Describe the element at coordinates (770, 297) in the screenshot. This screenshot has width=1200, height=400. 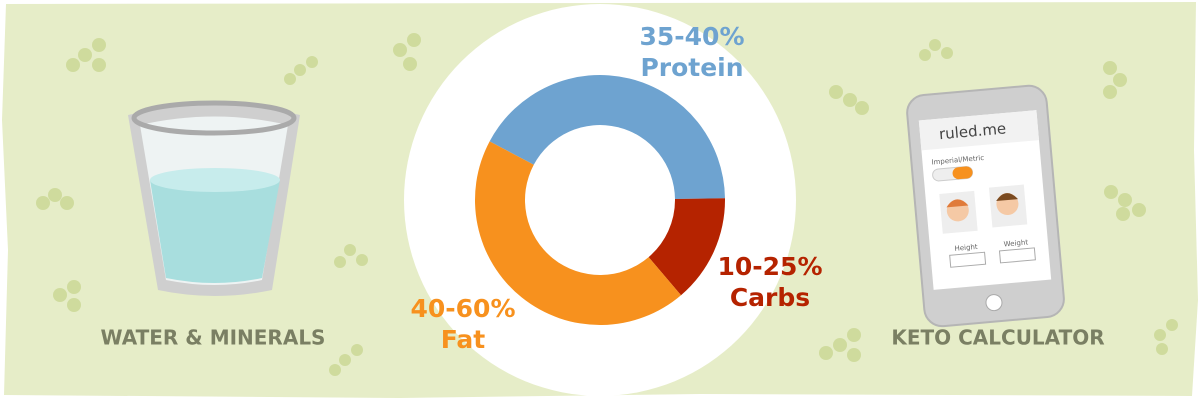
I see `segment-name: Carbs` at that location.